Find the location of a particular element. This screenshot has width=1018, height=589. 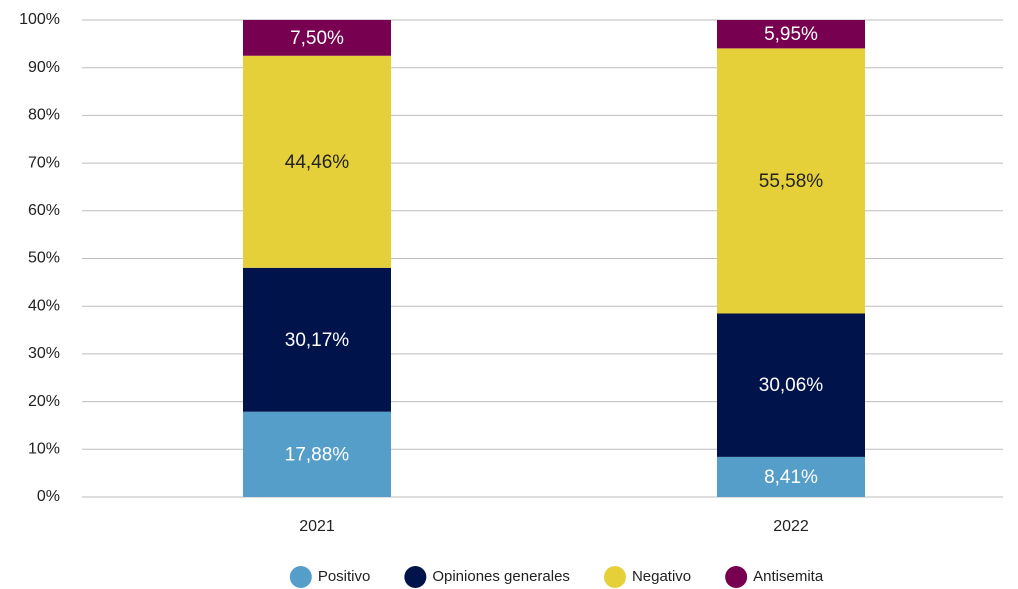

y-tick-label: 100% is located at coordinates (39, 19).